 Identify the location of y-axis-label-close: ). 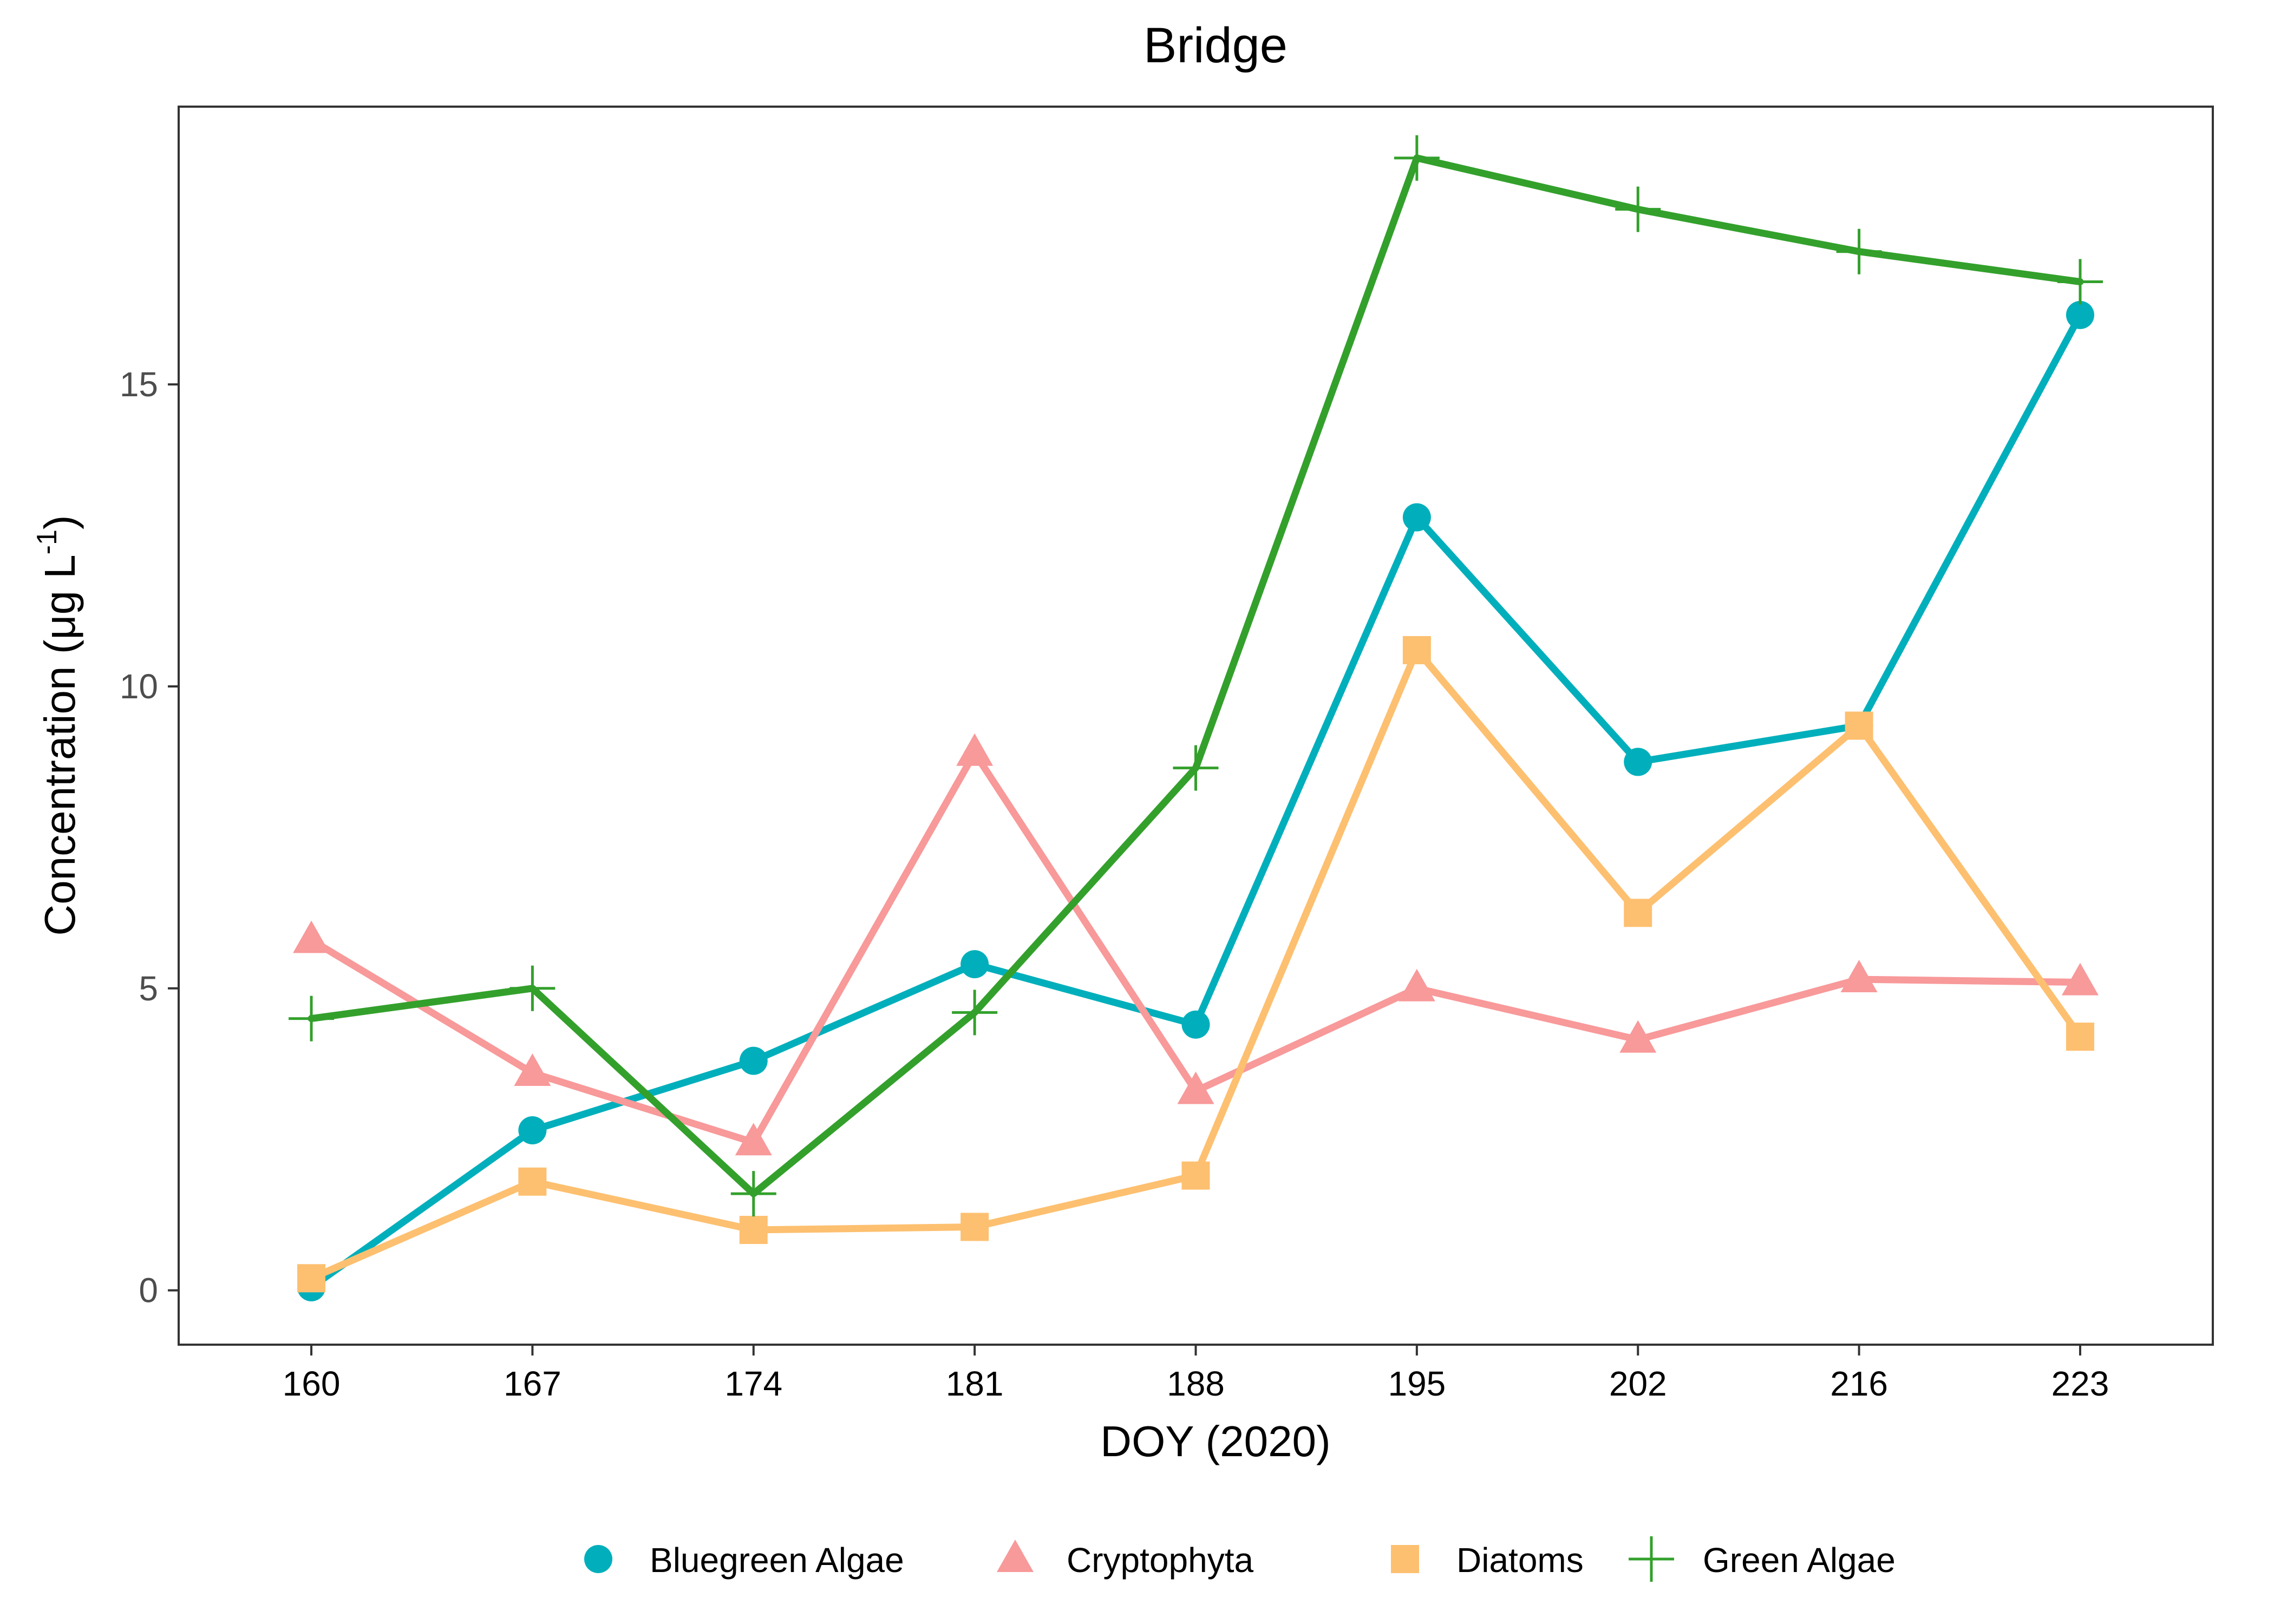
(60, 522).